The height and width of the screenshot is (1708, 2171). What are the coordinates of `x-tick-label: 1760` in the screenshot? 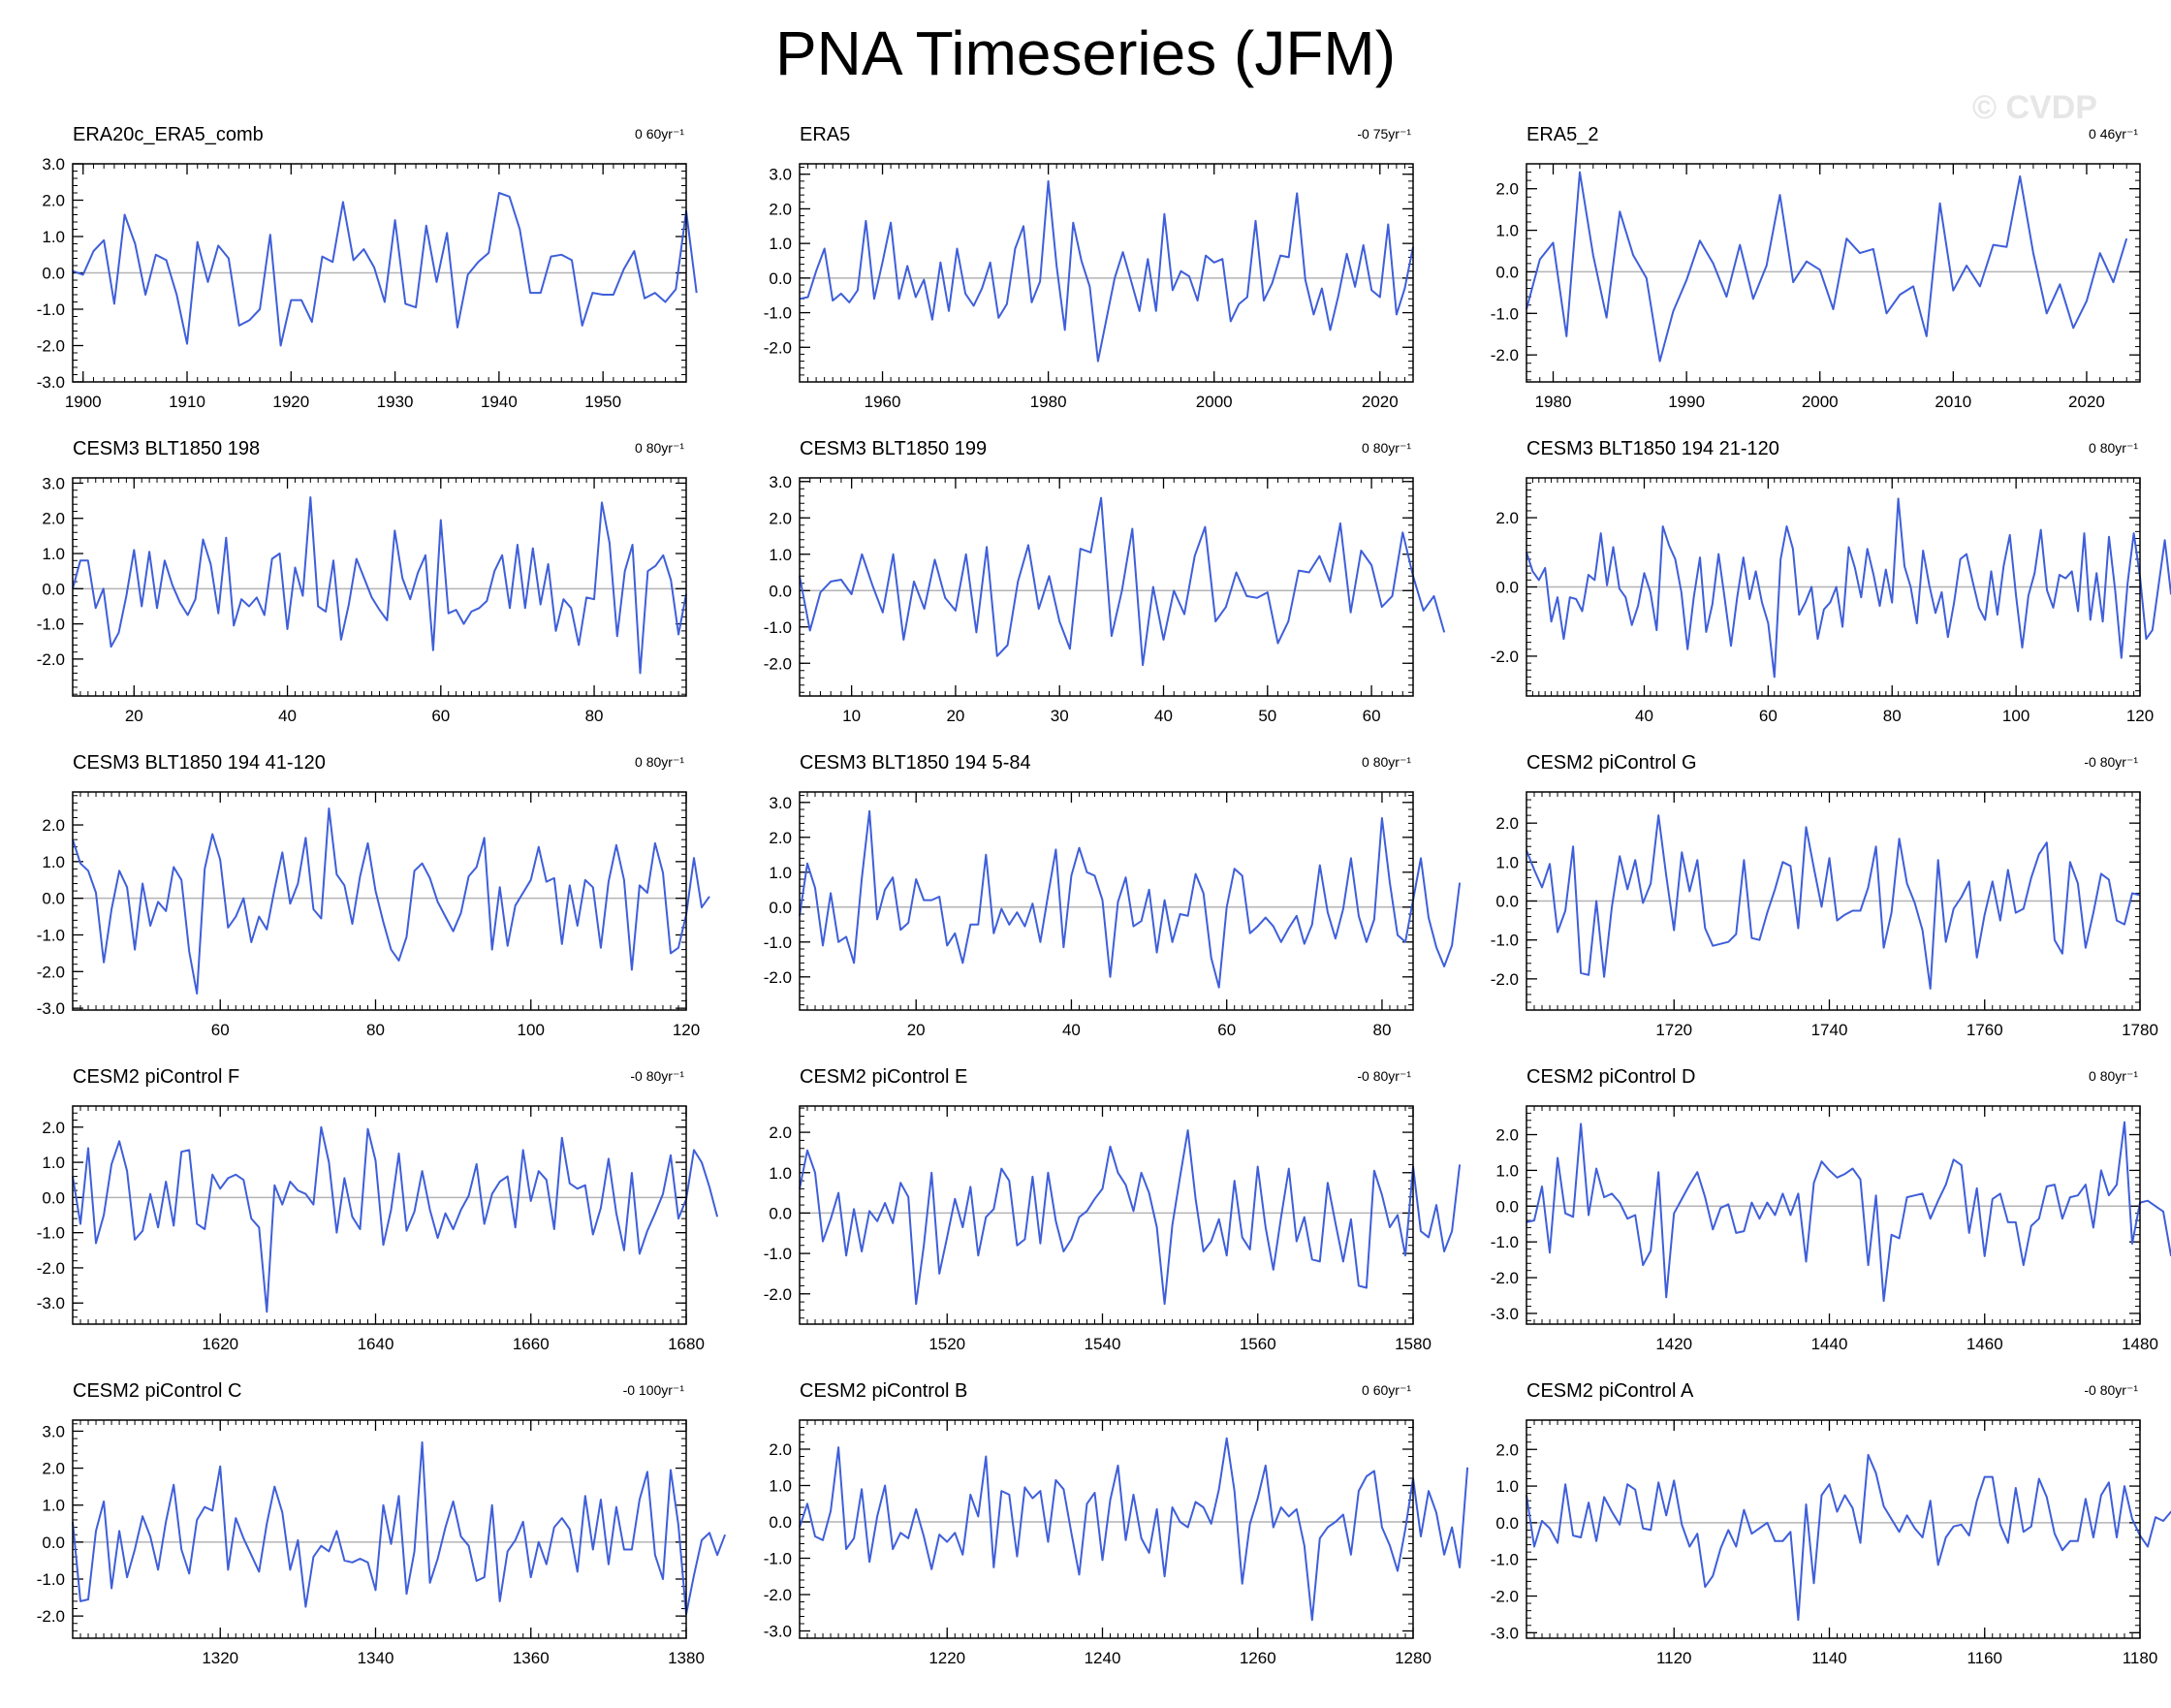 It's located at (1984, 1030).